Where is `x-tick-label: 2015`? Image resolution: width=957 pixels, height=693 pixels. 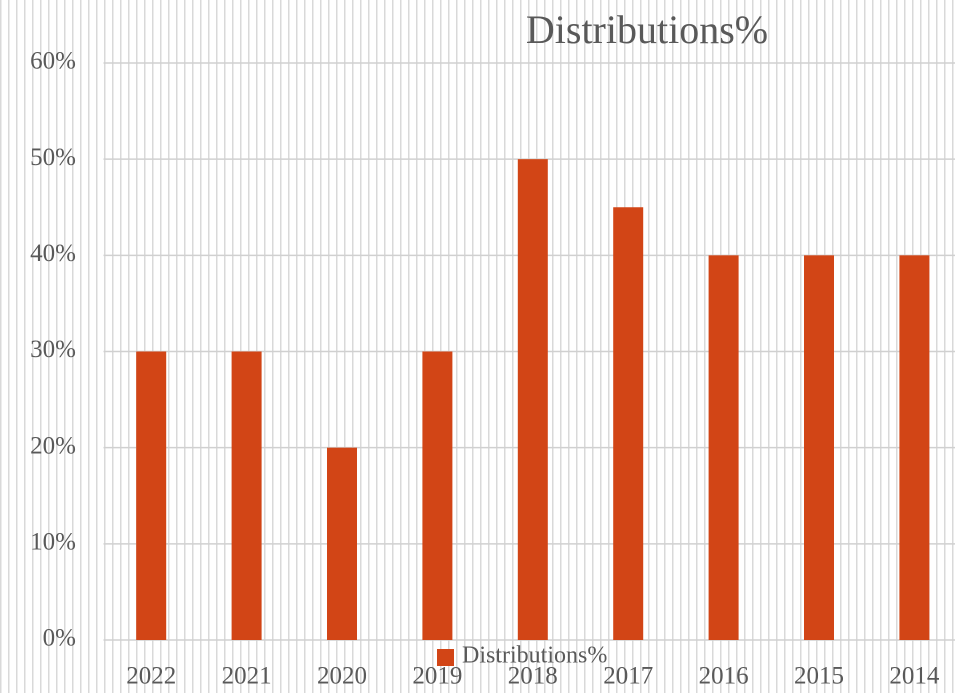 x-tick-label: 2015 is located at coordinates (819, 676).